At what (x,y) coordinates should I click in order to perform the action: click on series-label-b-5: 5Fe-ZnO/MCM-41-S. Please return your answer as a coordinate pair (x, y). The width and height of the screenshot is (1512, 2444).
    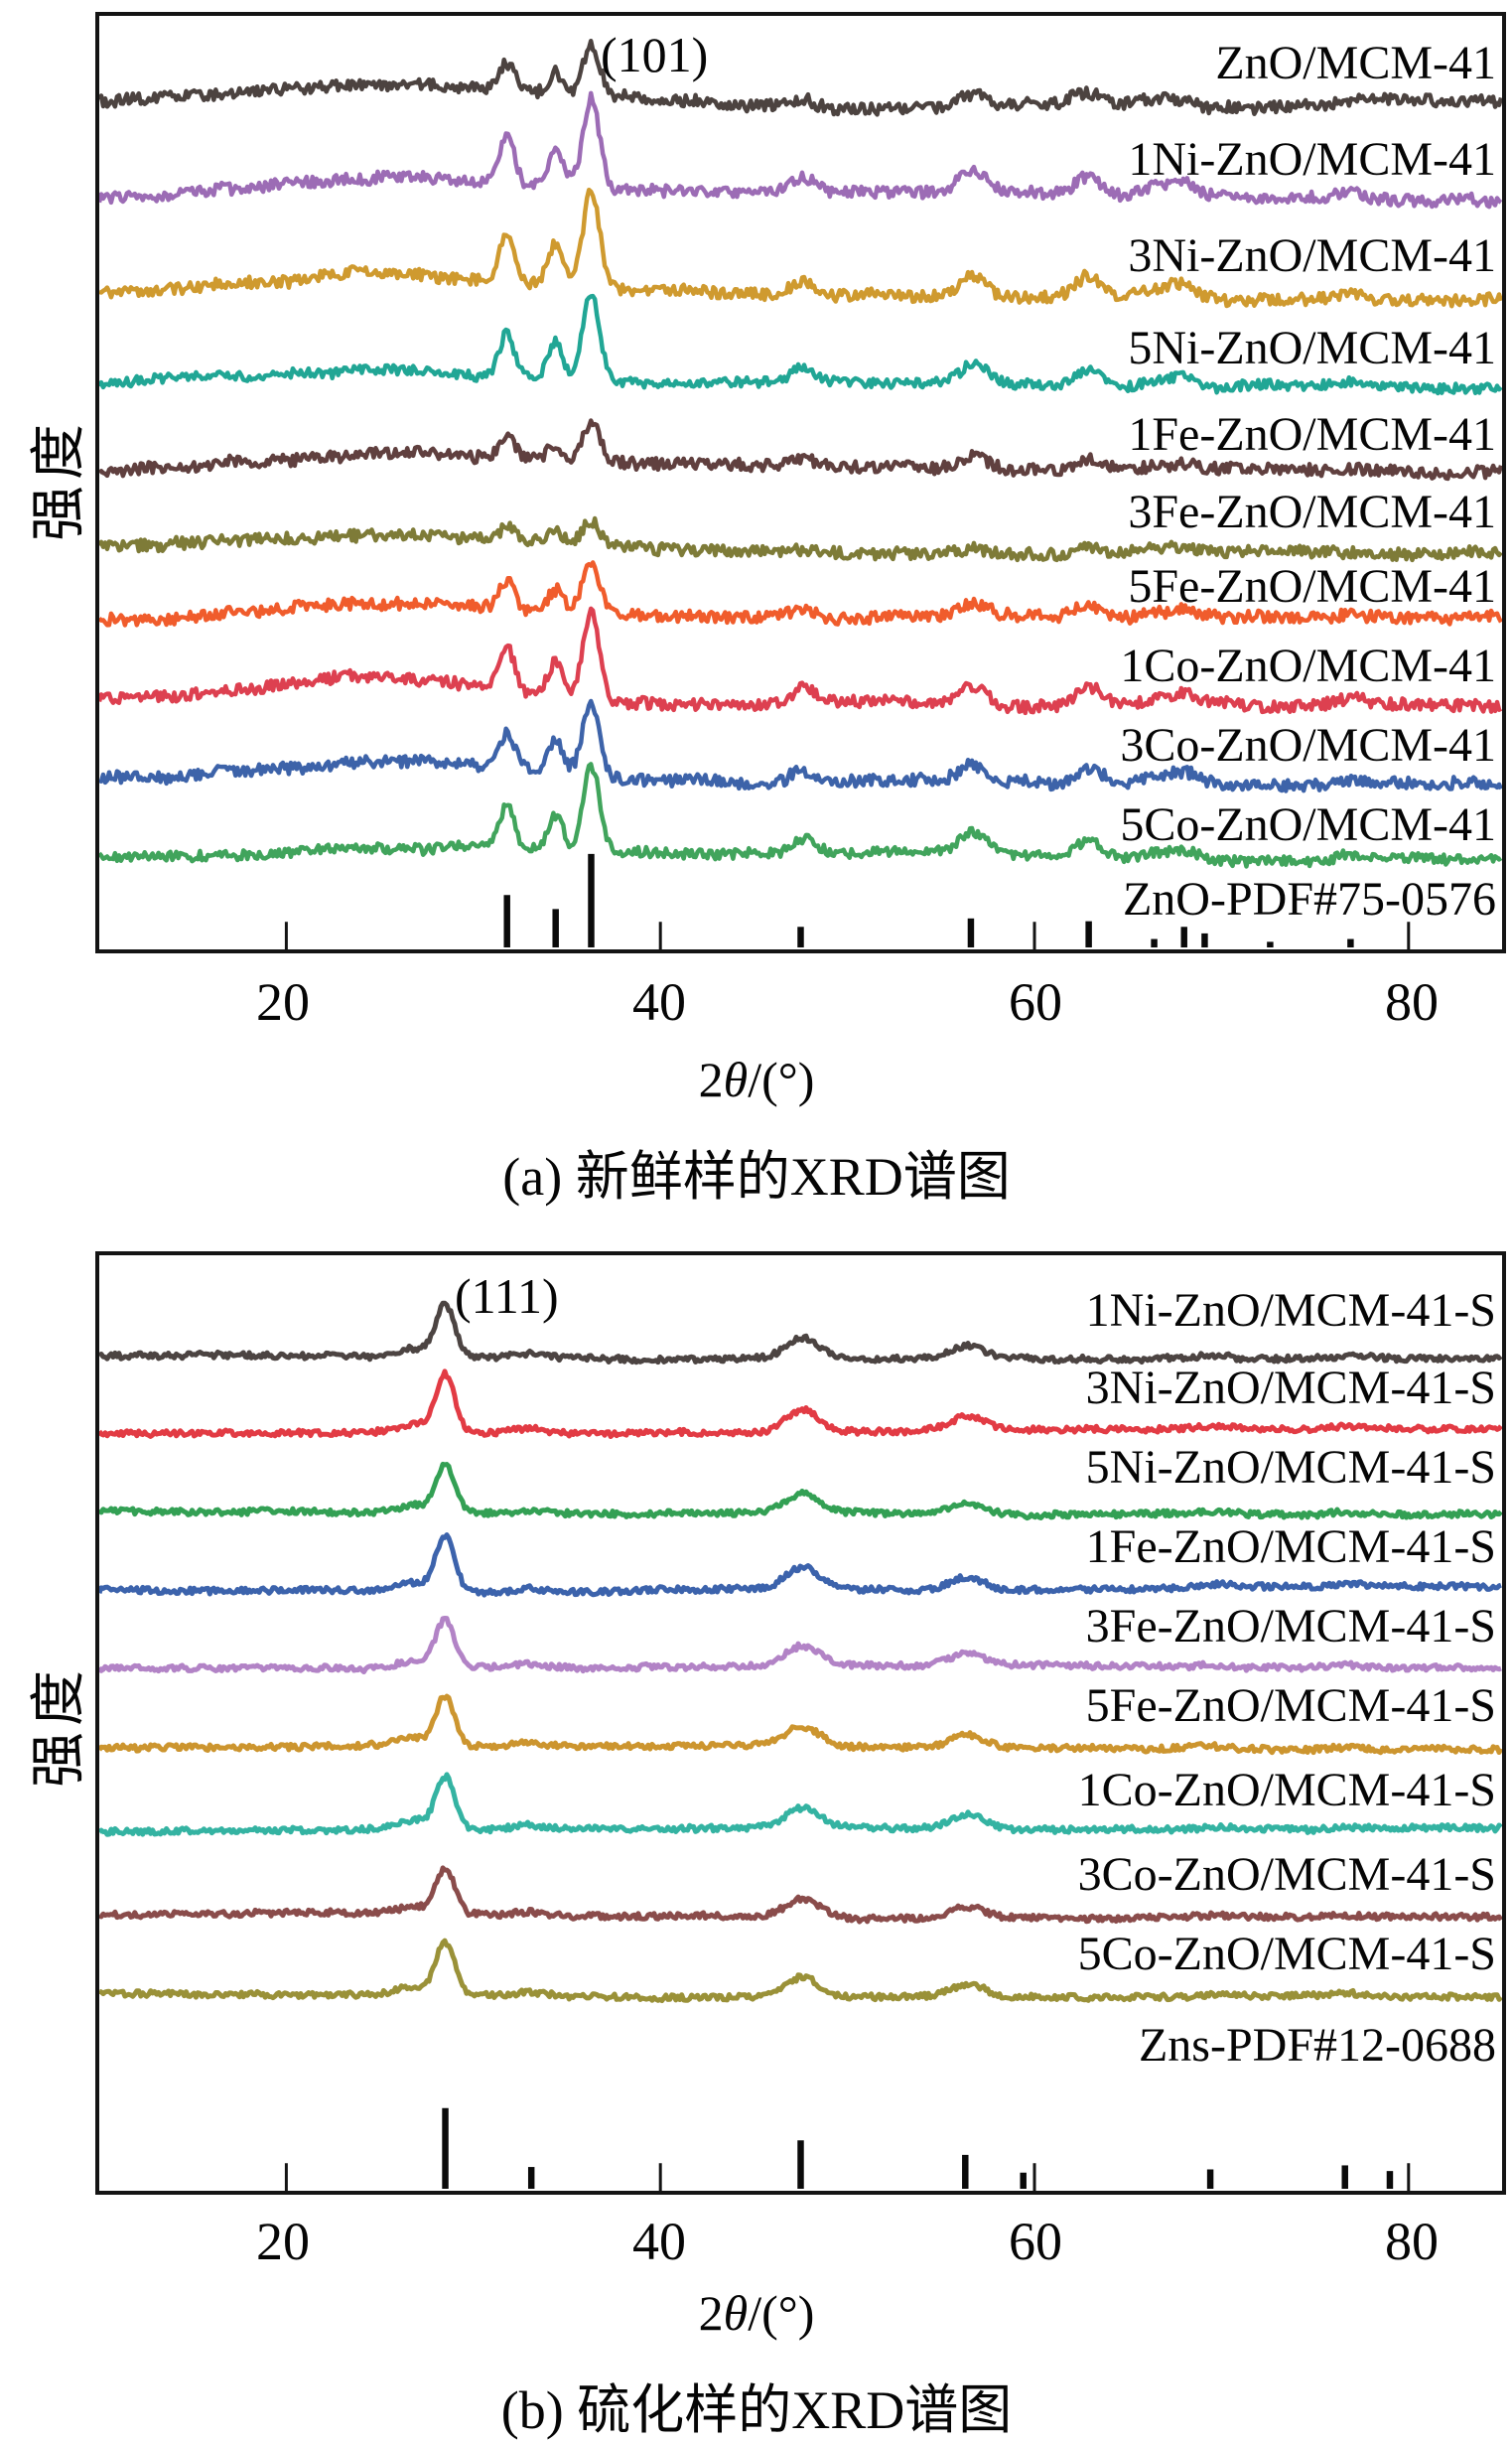
    Looking at the image, I should click on (1290, 1705).